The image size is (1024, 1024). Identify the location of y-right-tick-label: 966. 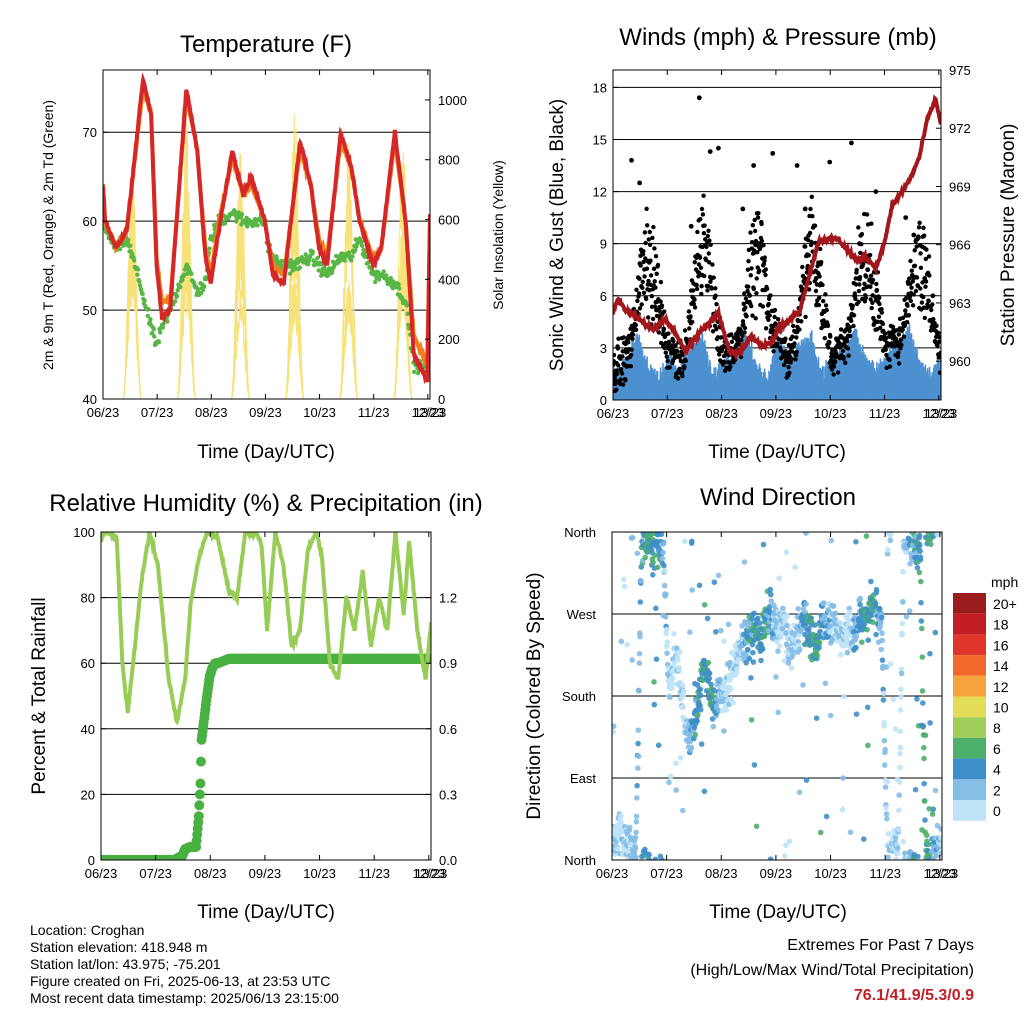
(960, 245).